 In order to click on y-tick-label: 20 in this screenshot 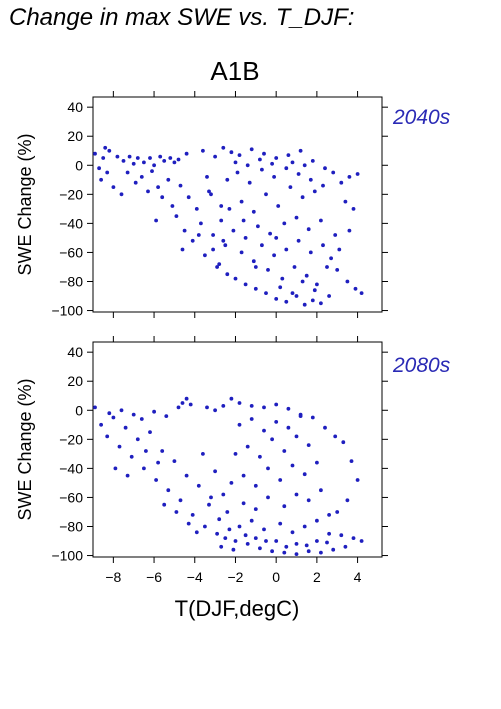, I will do `click(75, 381)`.